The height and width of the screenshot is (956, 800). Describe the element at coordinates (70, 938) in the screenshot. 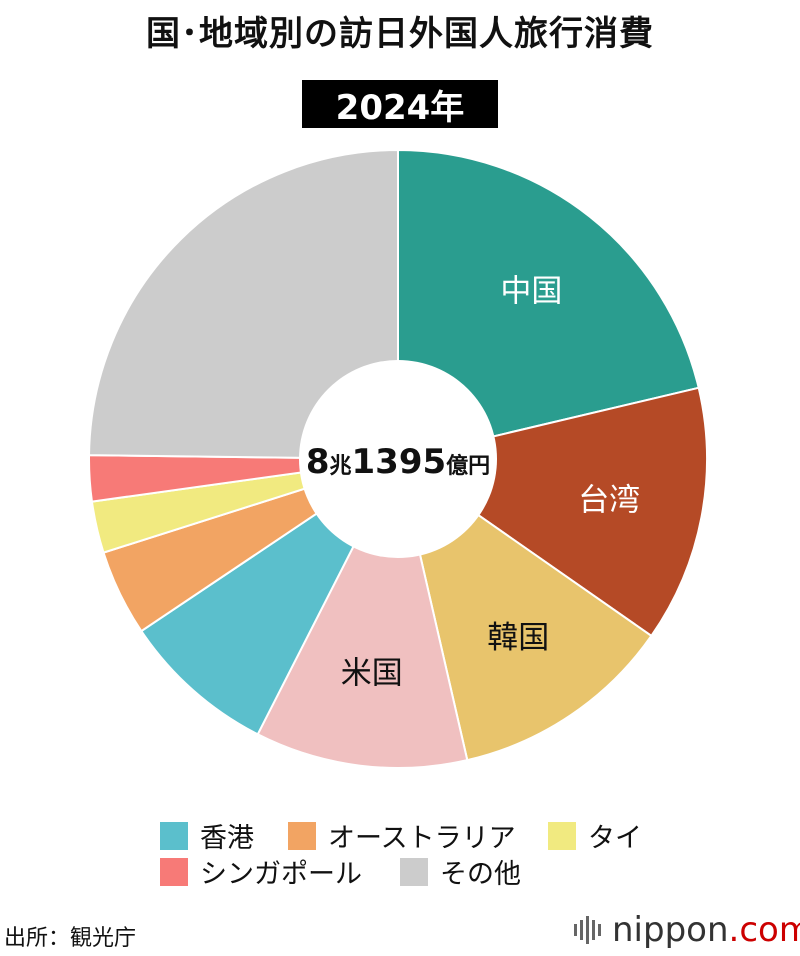

I see `source-note: 出所：観光庁` at that location.